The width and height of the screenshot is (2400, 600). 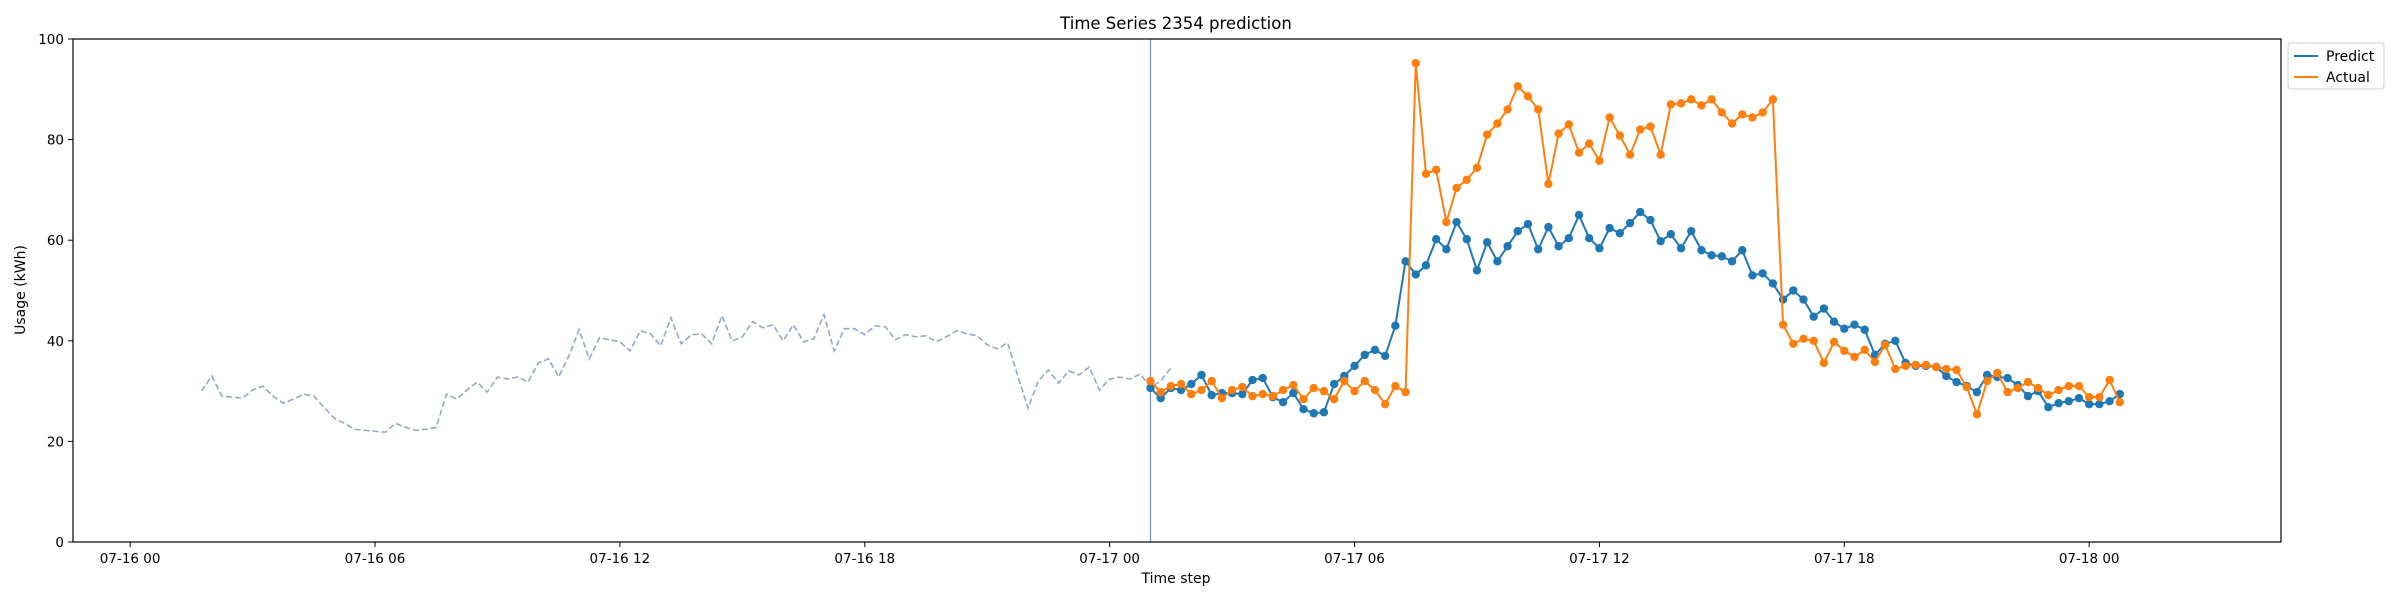 I want to click on x-tick-label: 07-16 12, so click(x=620, y=559).